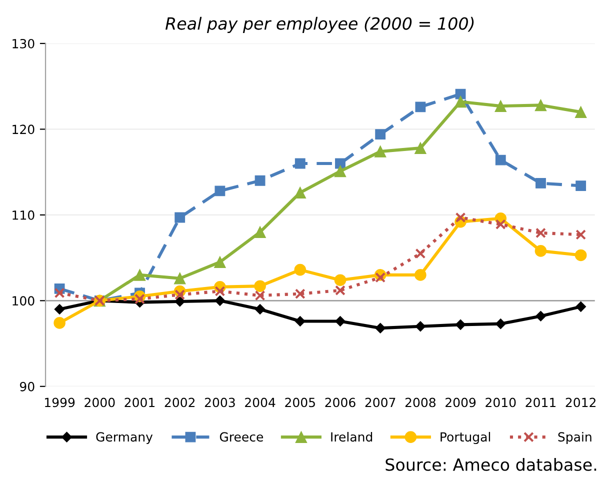 The image size is (607, 483). Describe the element at coordinates (219, 403) in the screenshot. I see `x-tick-label: 2003` at that location.